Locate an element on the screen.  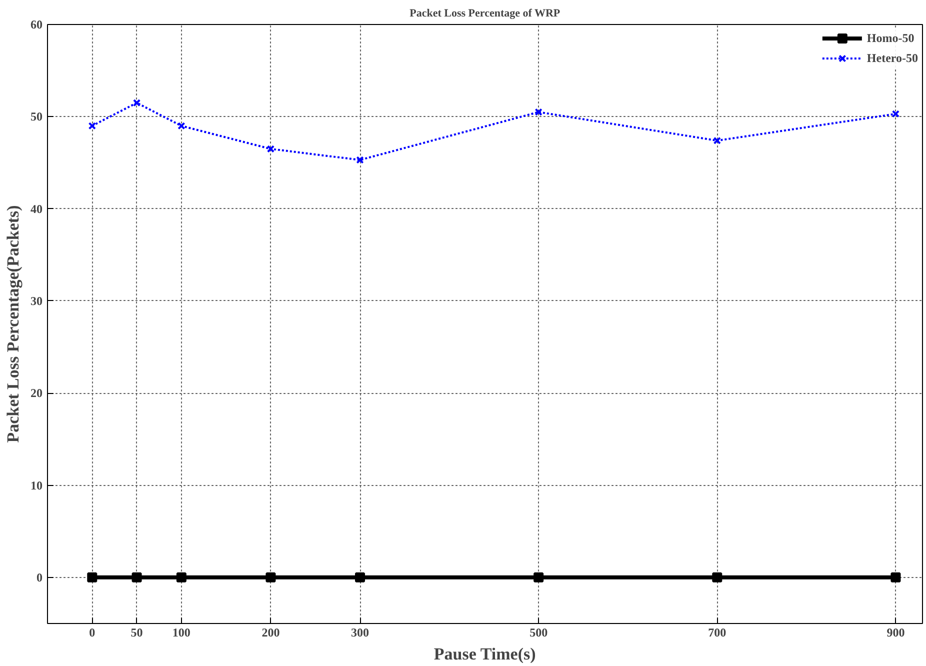
x-tick-label: 0 is located at coordinates (92, 633).